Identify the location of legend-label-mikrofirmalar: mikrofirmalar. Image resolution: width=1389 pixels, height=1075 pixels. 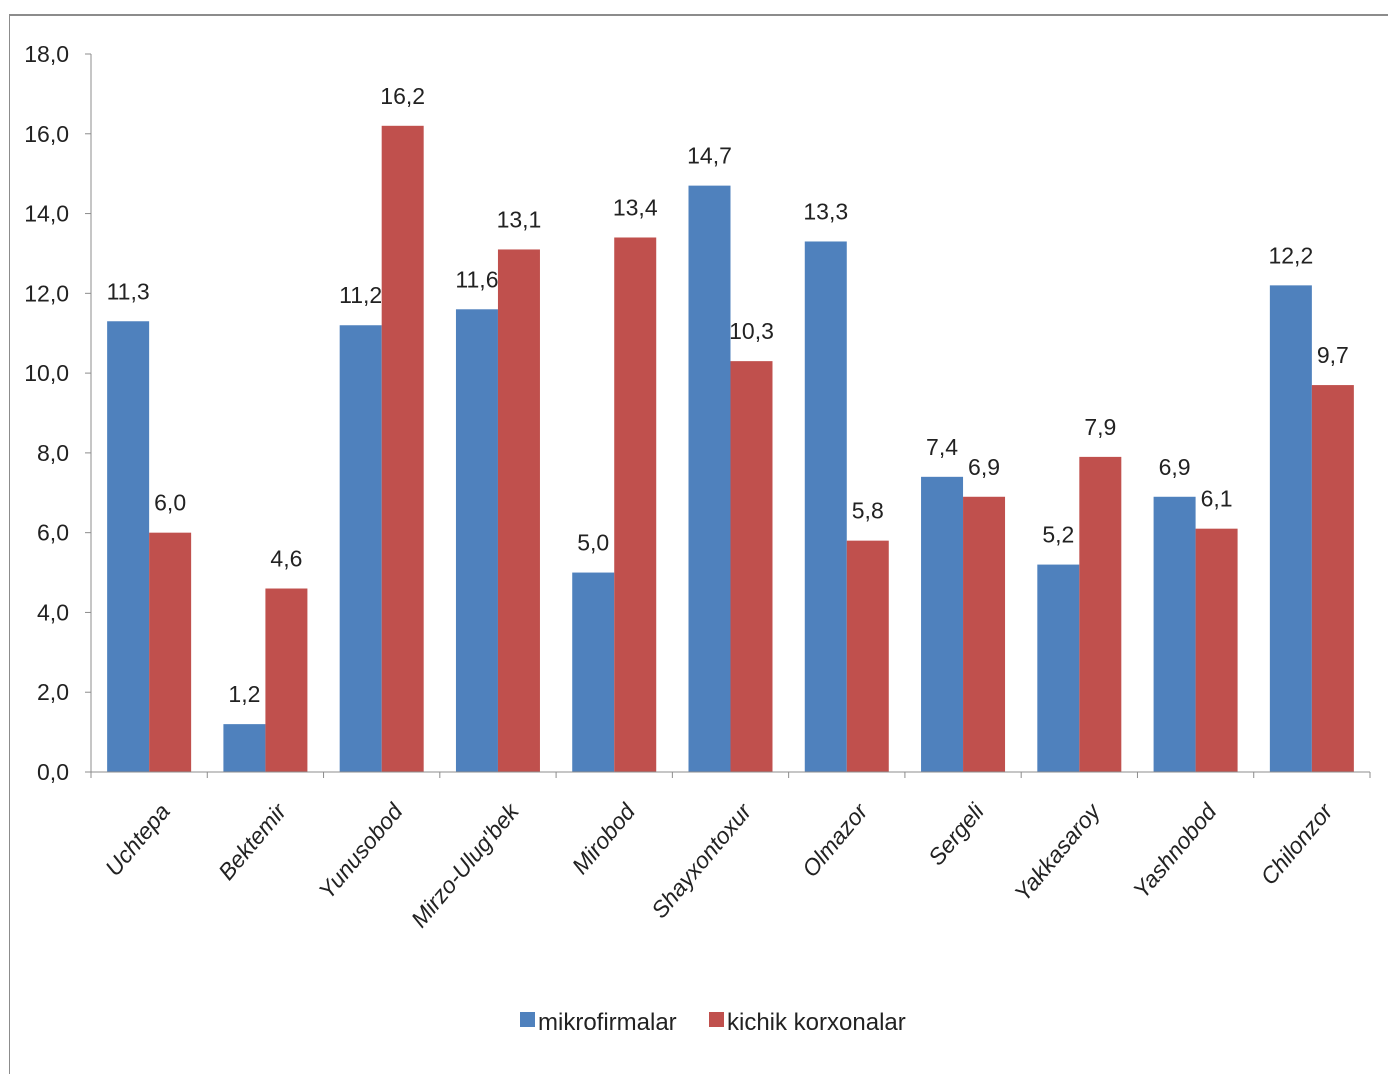
(607, 1022).